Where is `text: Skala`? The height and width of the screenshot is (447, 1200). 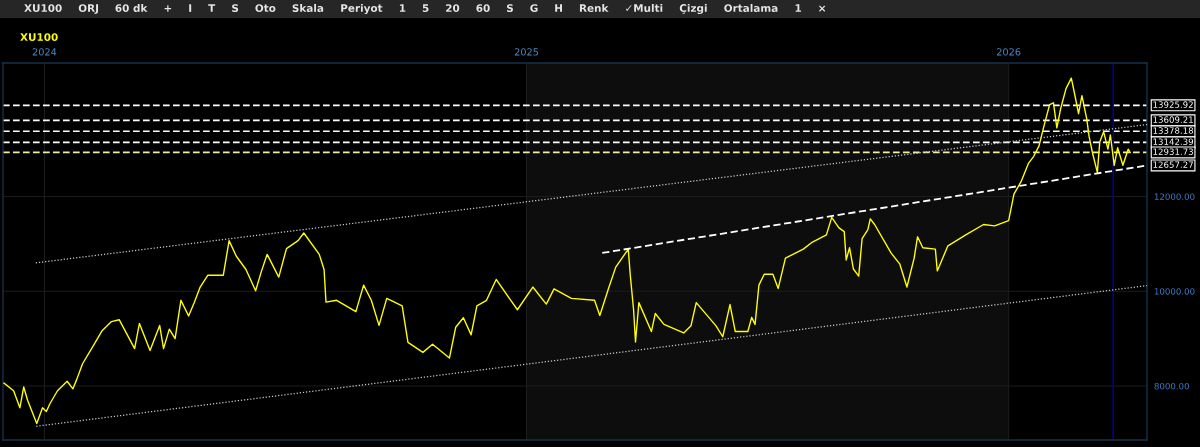 text: Skala is located at coordinates (308, 8).